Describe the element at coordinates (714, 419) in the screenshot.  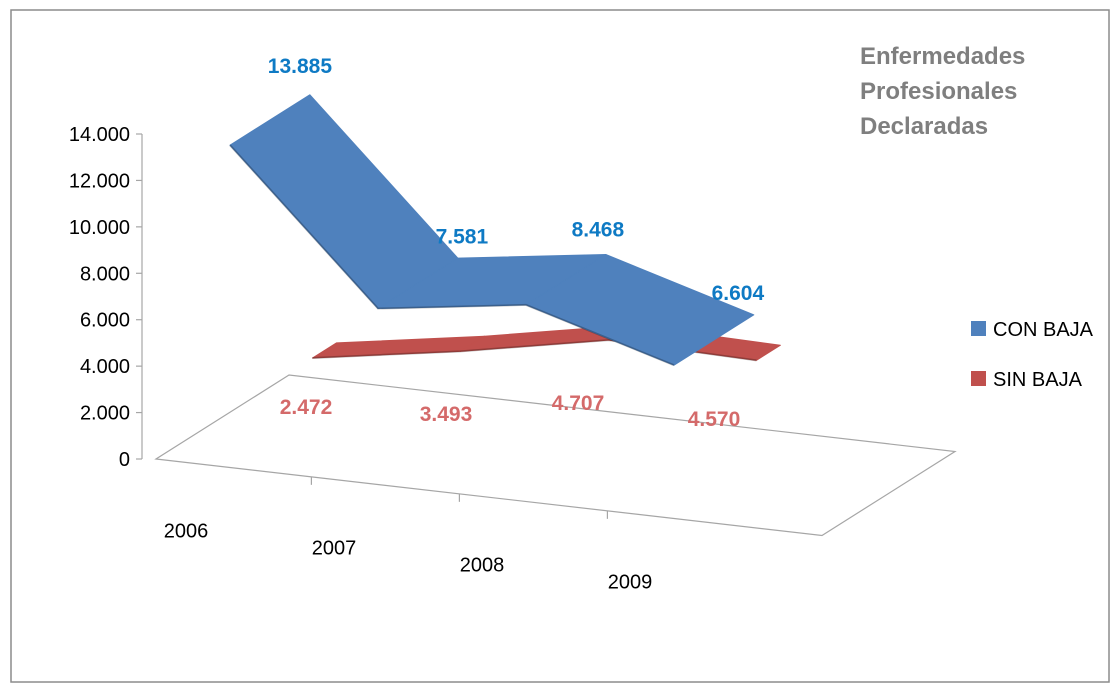
I see `data-label-sin-baja: 4.570` at that location.